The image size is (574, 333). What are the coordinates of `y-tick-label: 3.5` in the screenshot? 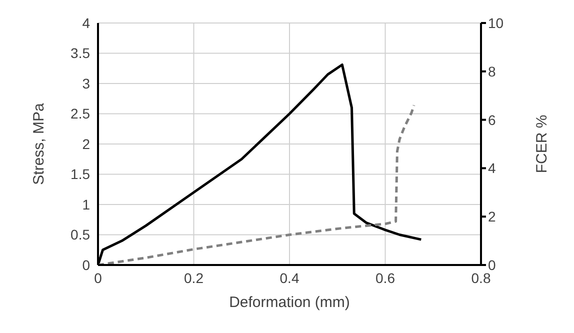 It's located at (80, 53).